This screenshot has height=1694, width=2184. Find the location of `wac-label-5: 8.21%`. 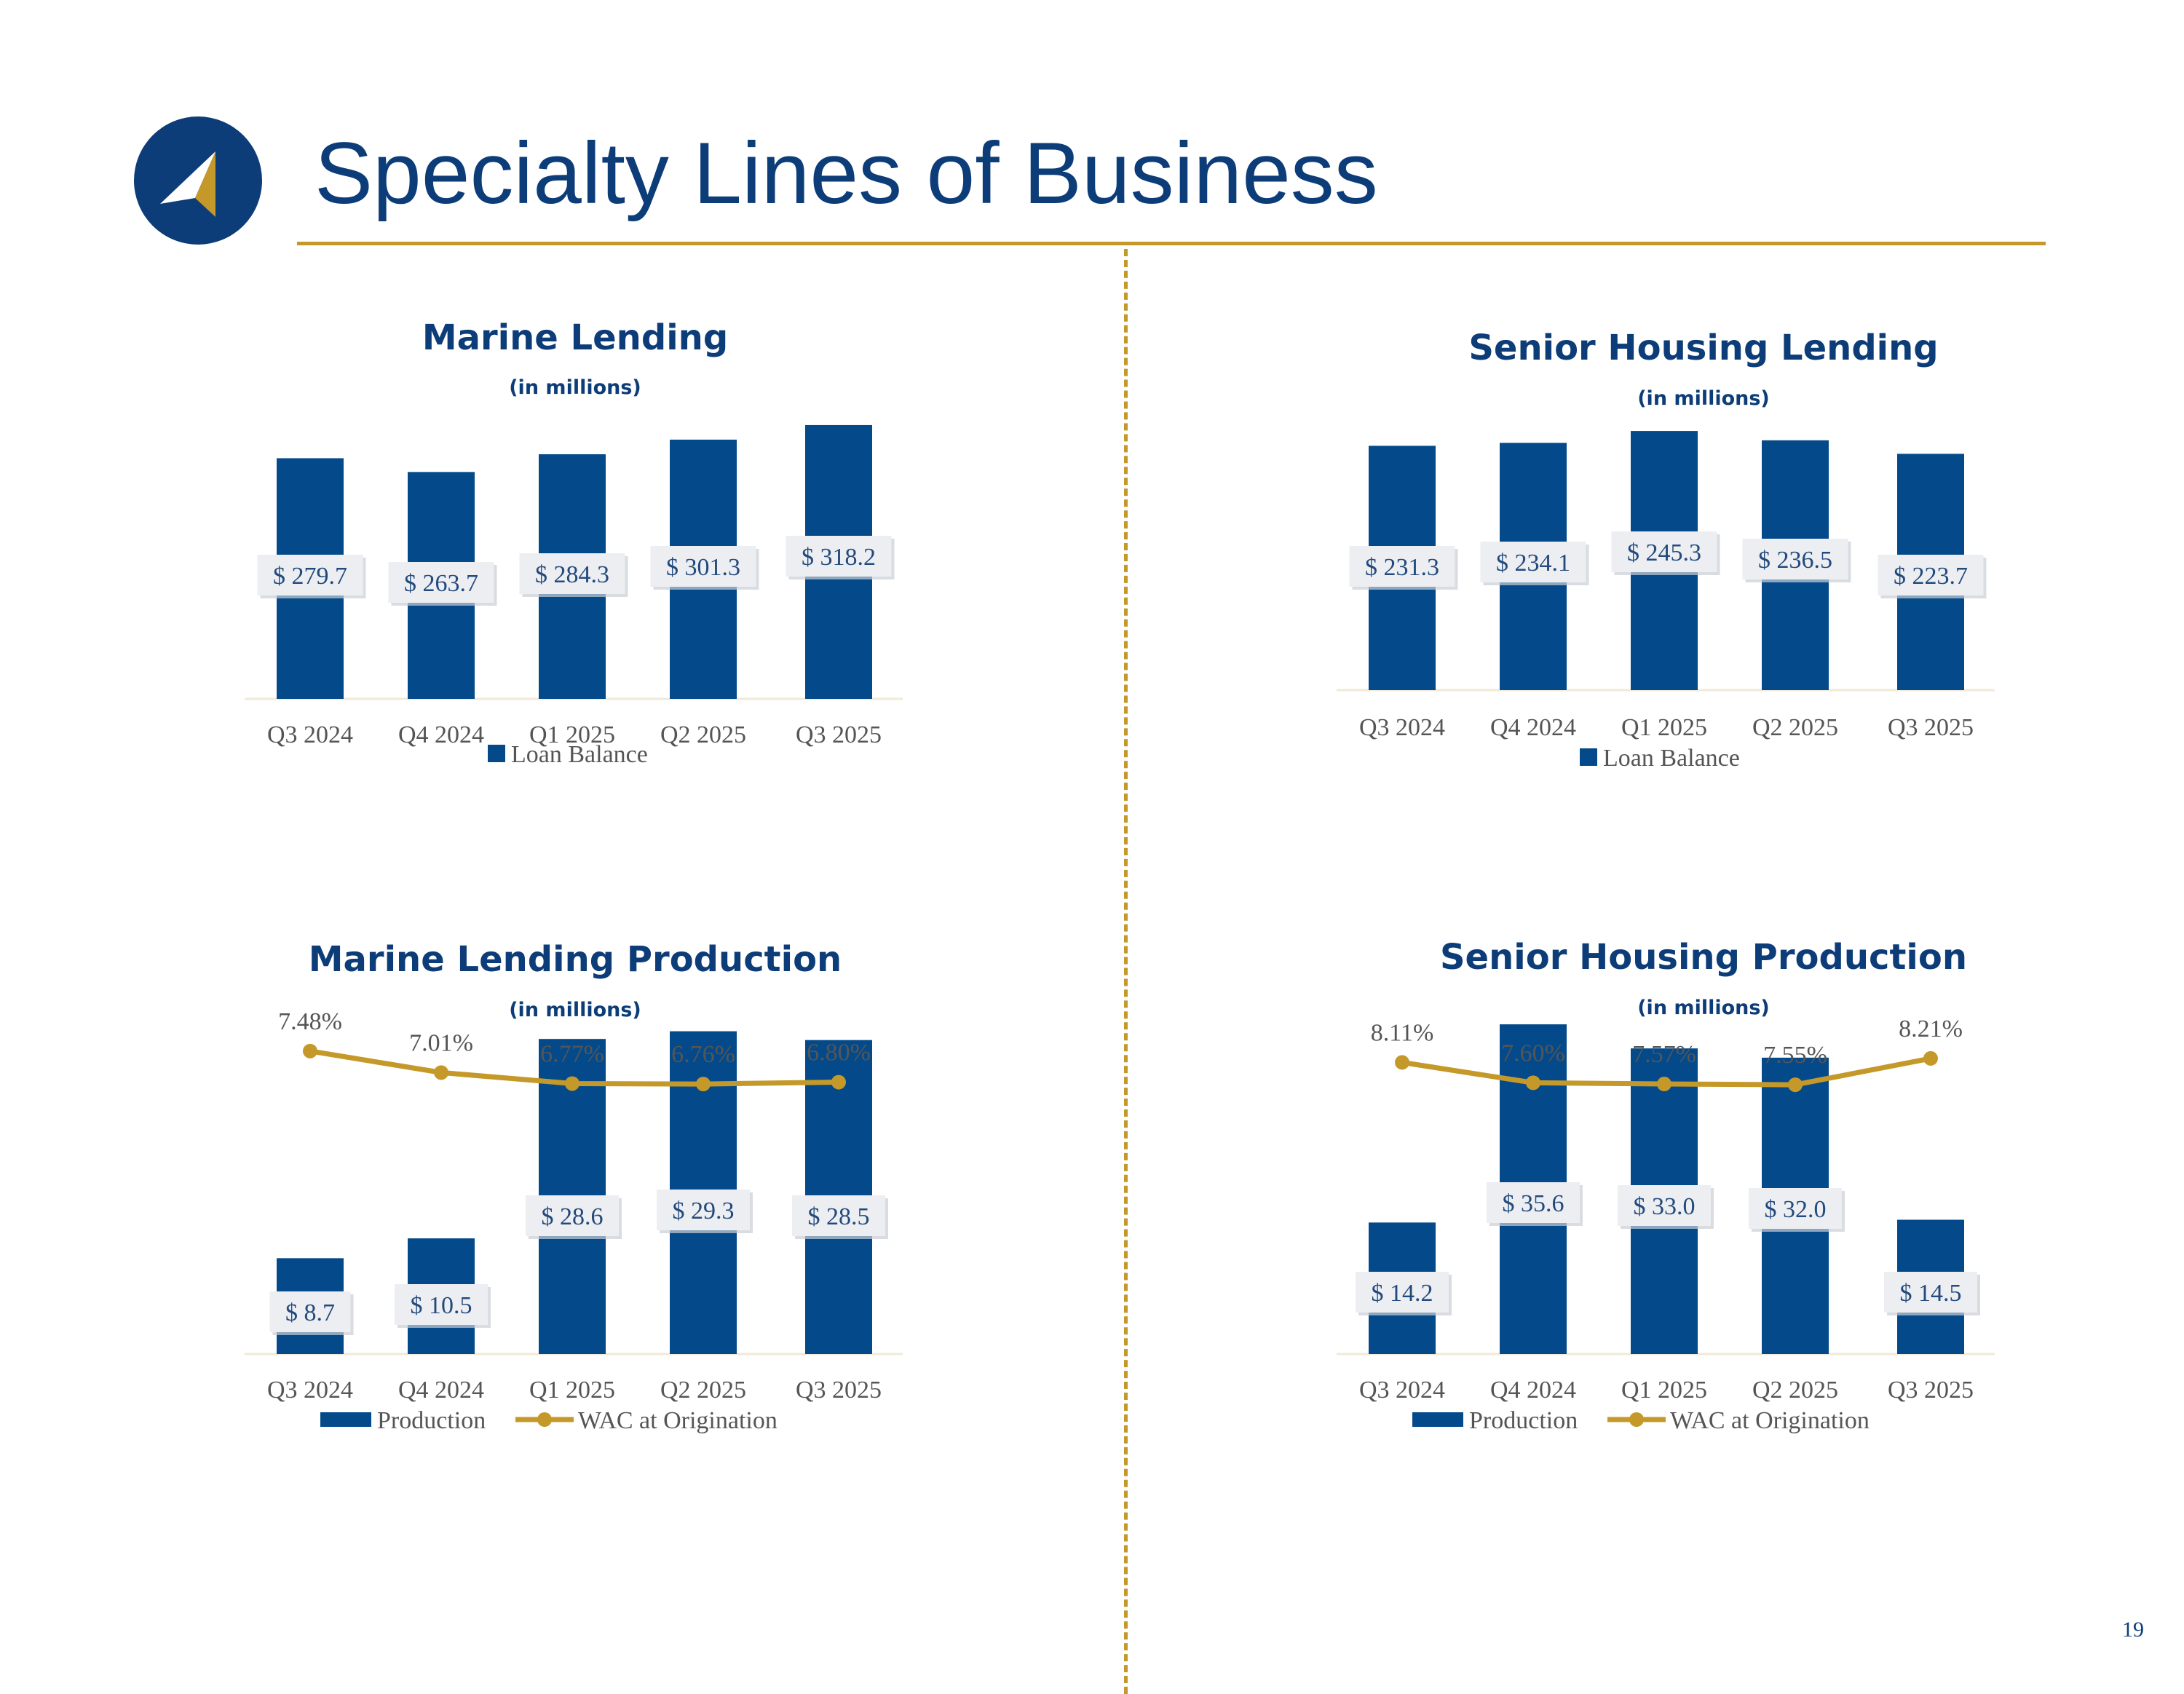

wac-label-5: 8.21% is located at coordinates (1931, 1029).